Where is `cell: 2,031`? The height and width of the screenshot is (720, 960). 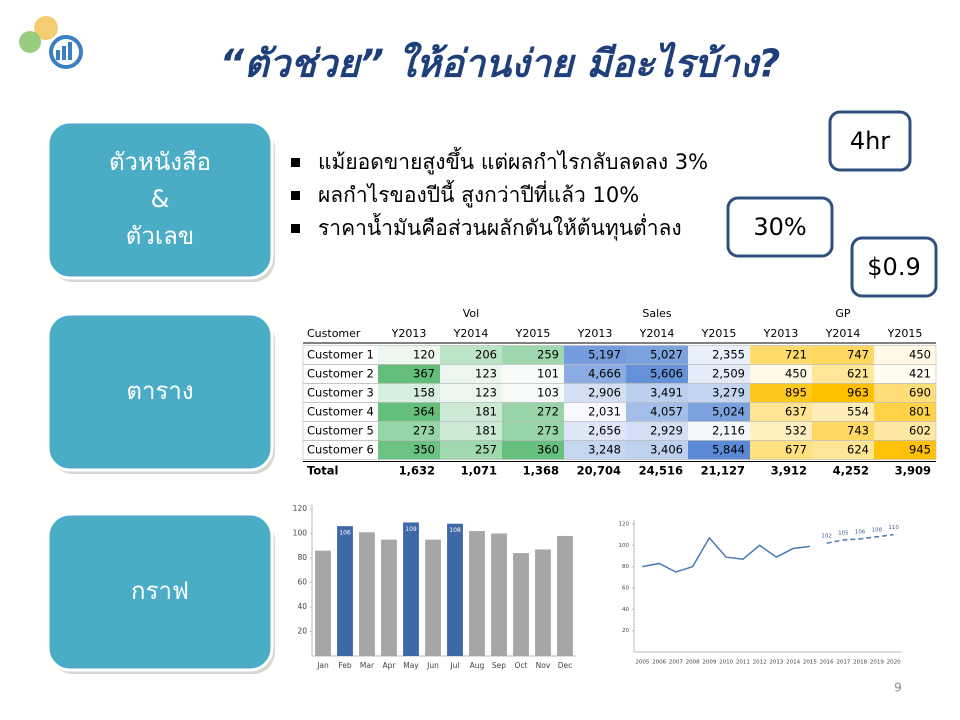
cell: 2,031 is located at coordinates (604, 412).